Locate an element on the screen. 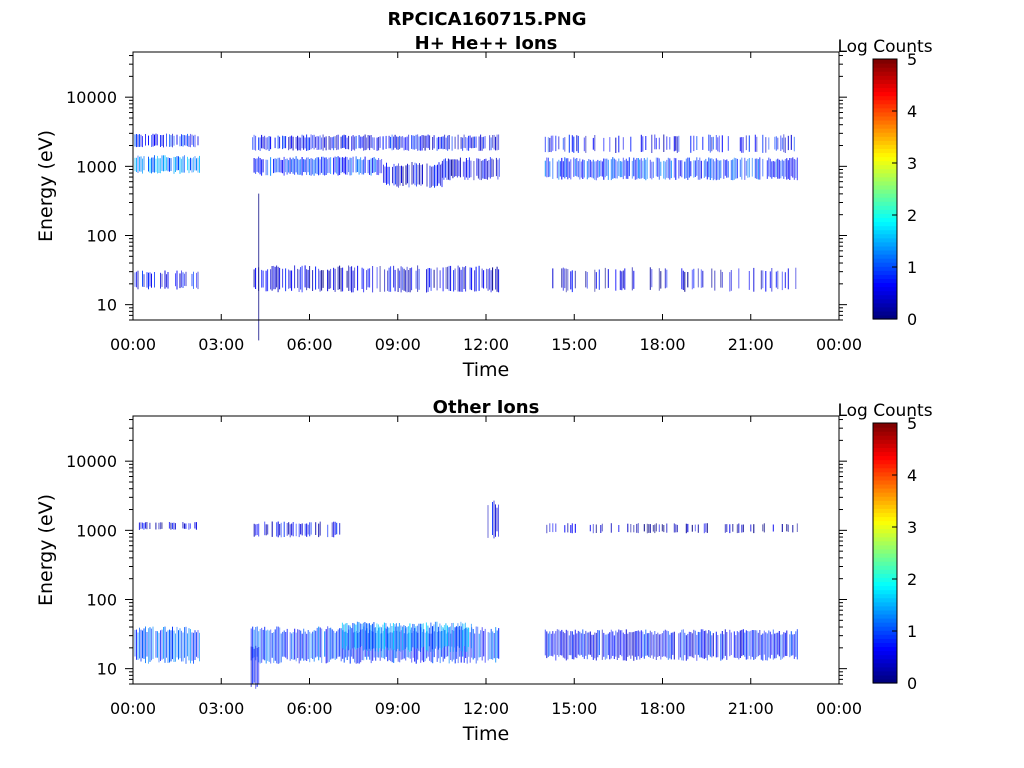 The height and width of the screenshot is (768, 1024). colorbar-tick-label: 4 is located at coordinates (912, 111).